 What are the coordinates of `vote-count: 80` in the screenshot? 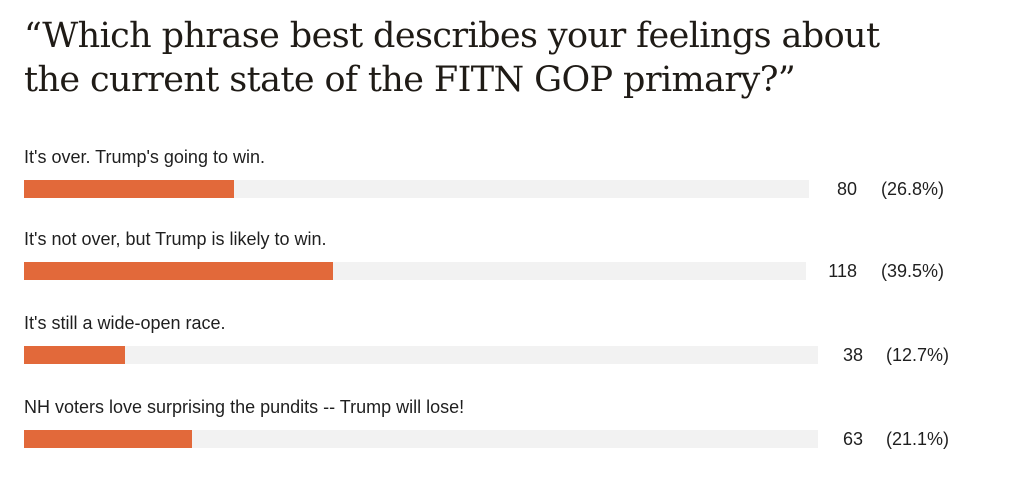 It's located at (846, 189).